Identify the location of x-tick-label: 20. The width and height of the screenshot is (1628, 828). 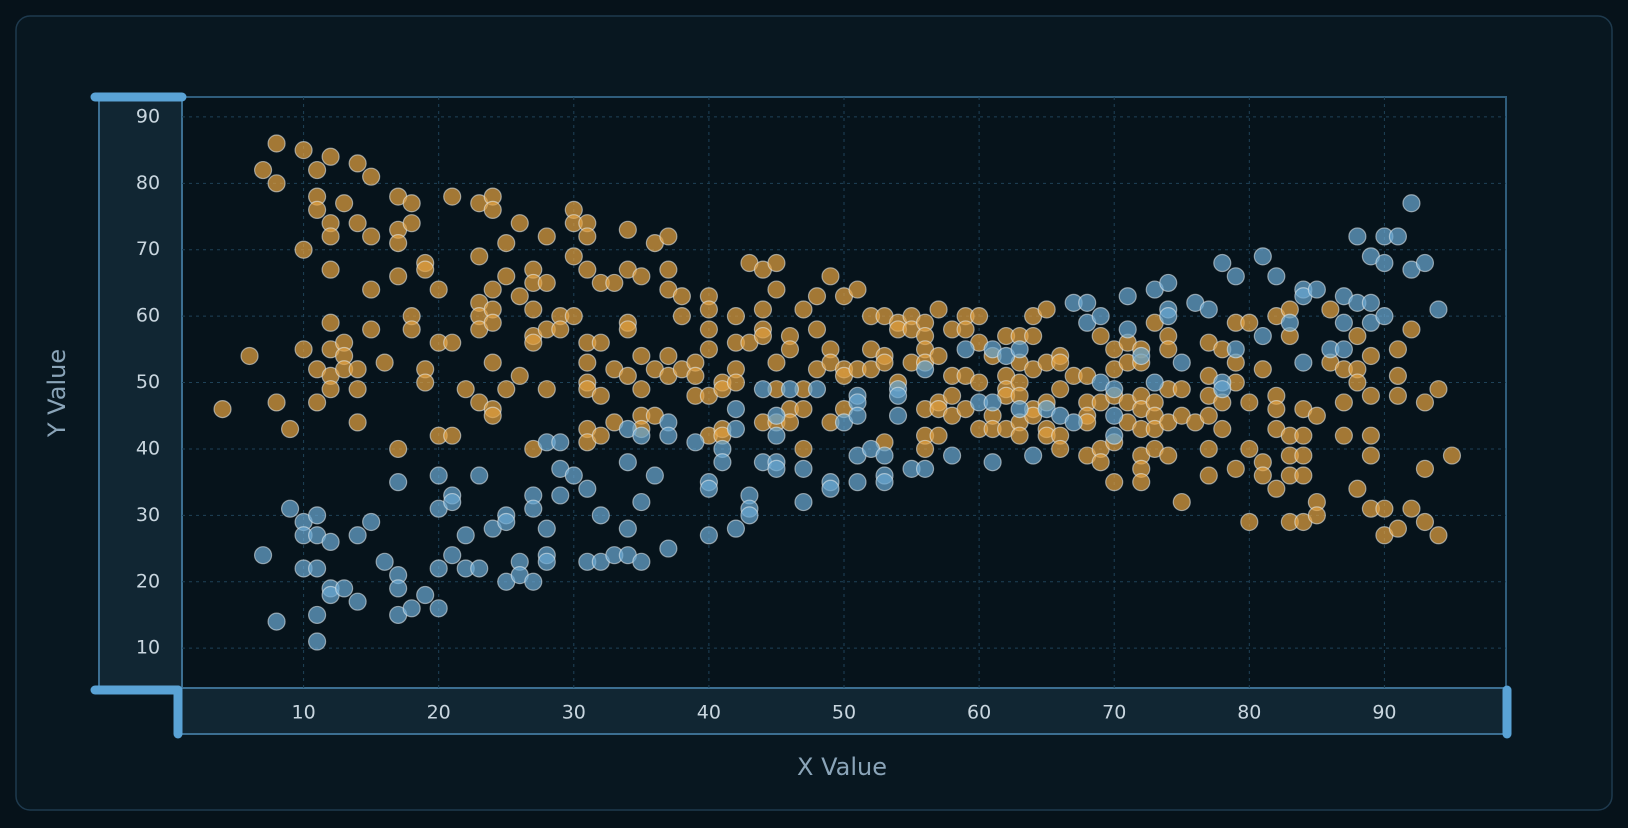
(439, 713).